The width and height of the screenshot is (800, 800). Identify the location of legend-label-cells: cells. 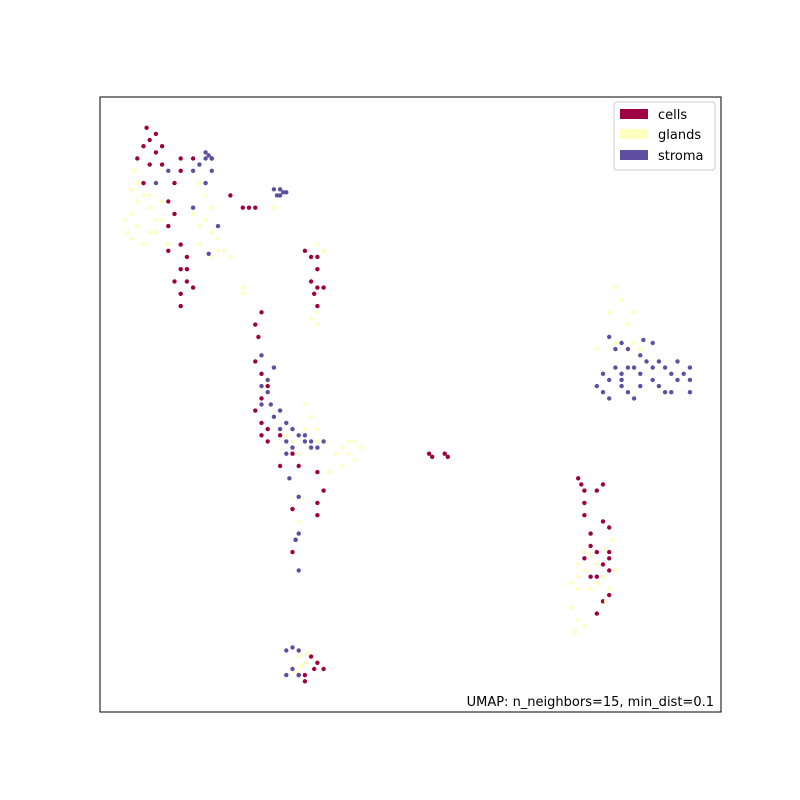
(672, 115).